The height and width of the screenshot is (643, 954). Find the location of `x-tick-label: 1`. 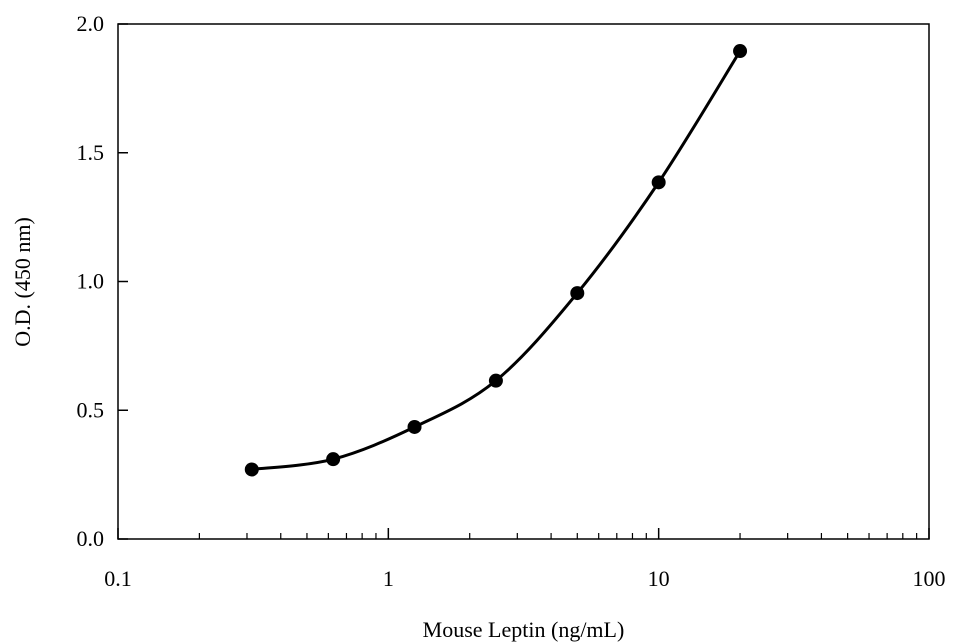

x-tick-label: 1 is located at coordinates (388, 578).